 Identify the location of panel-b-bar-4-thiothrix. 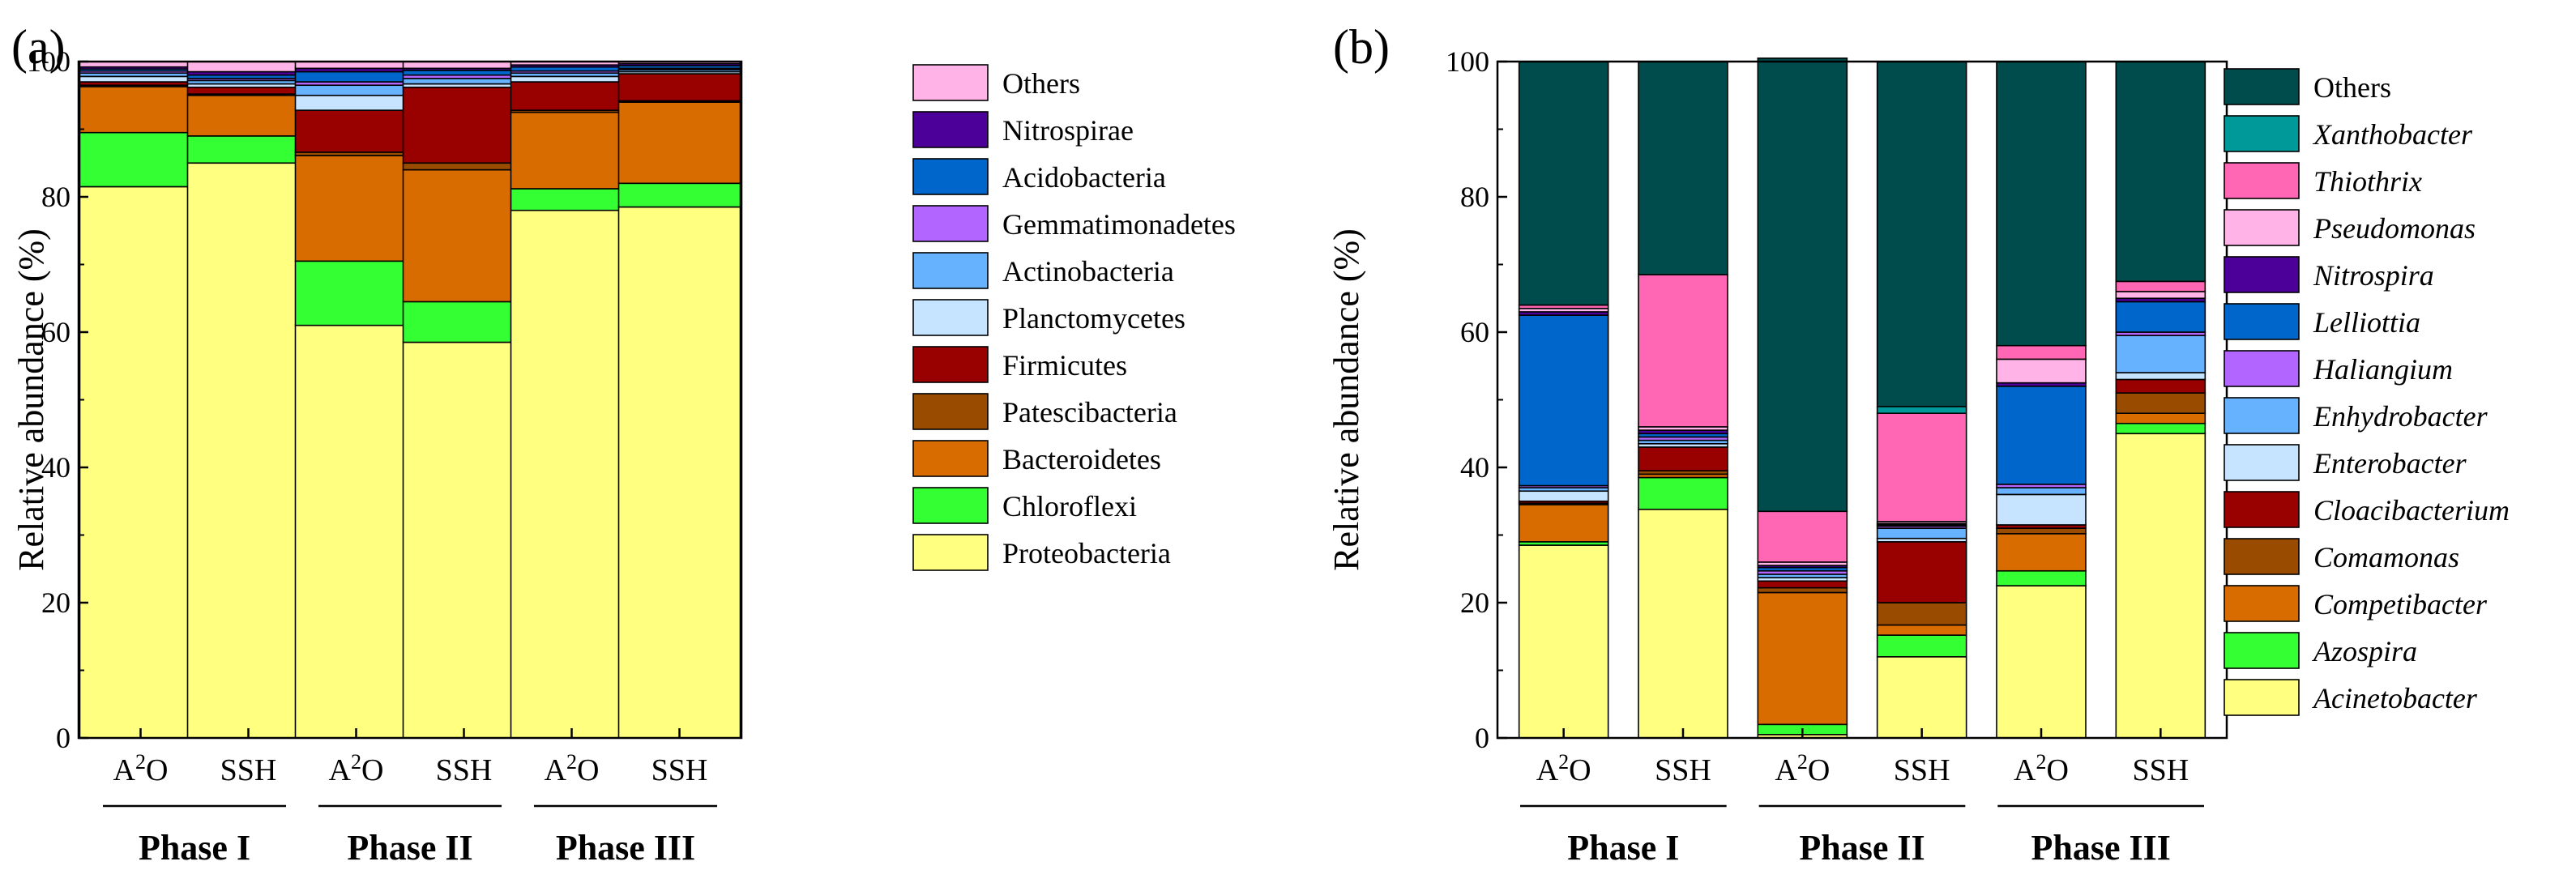
(1921, 467).